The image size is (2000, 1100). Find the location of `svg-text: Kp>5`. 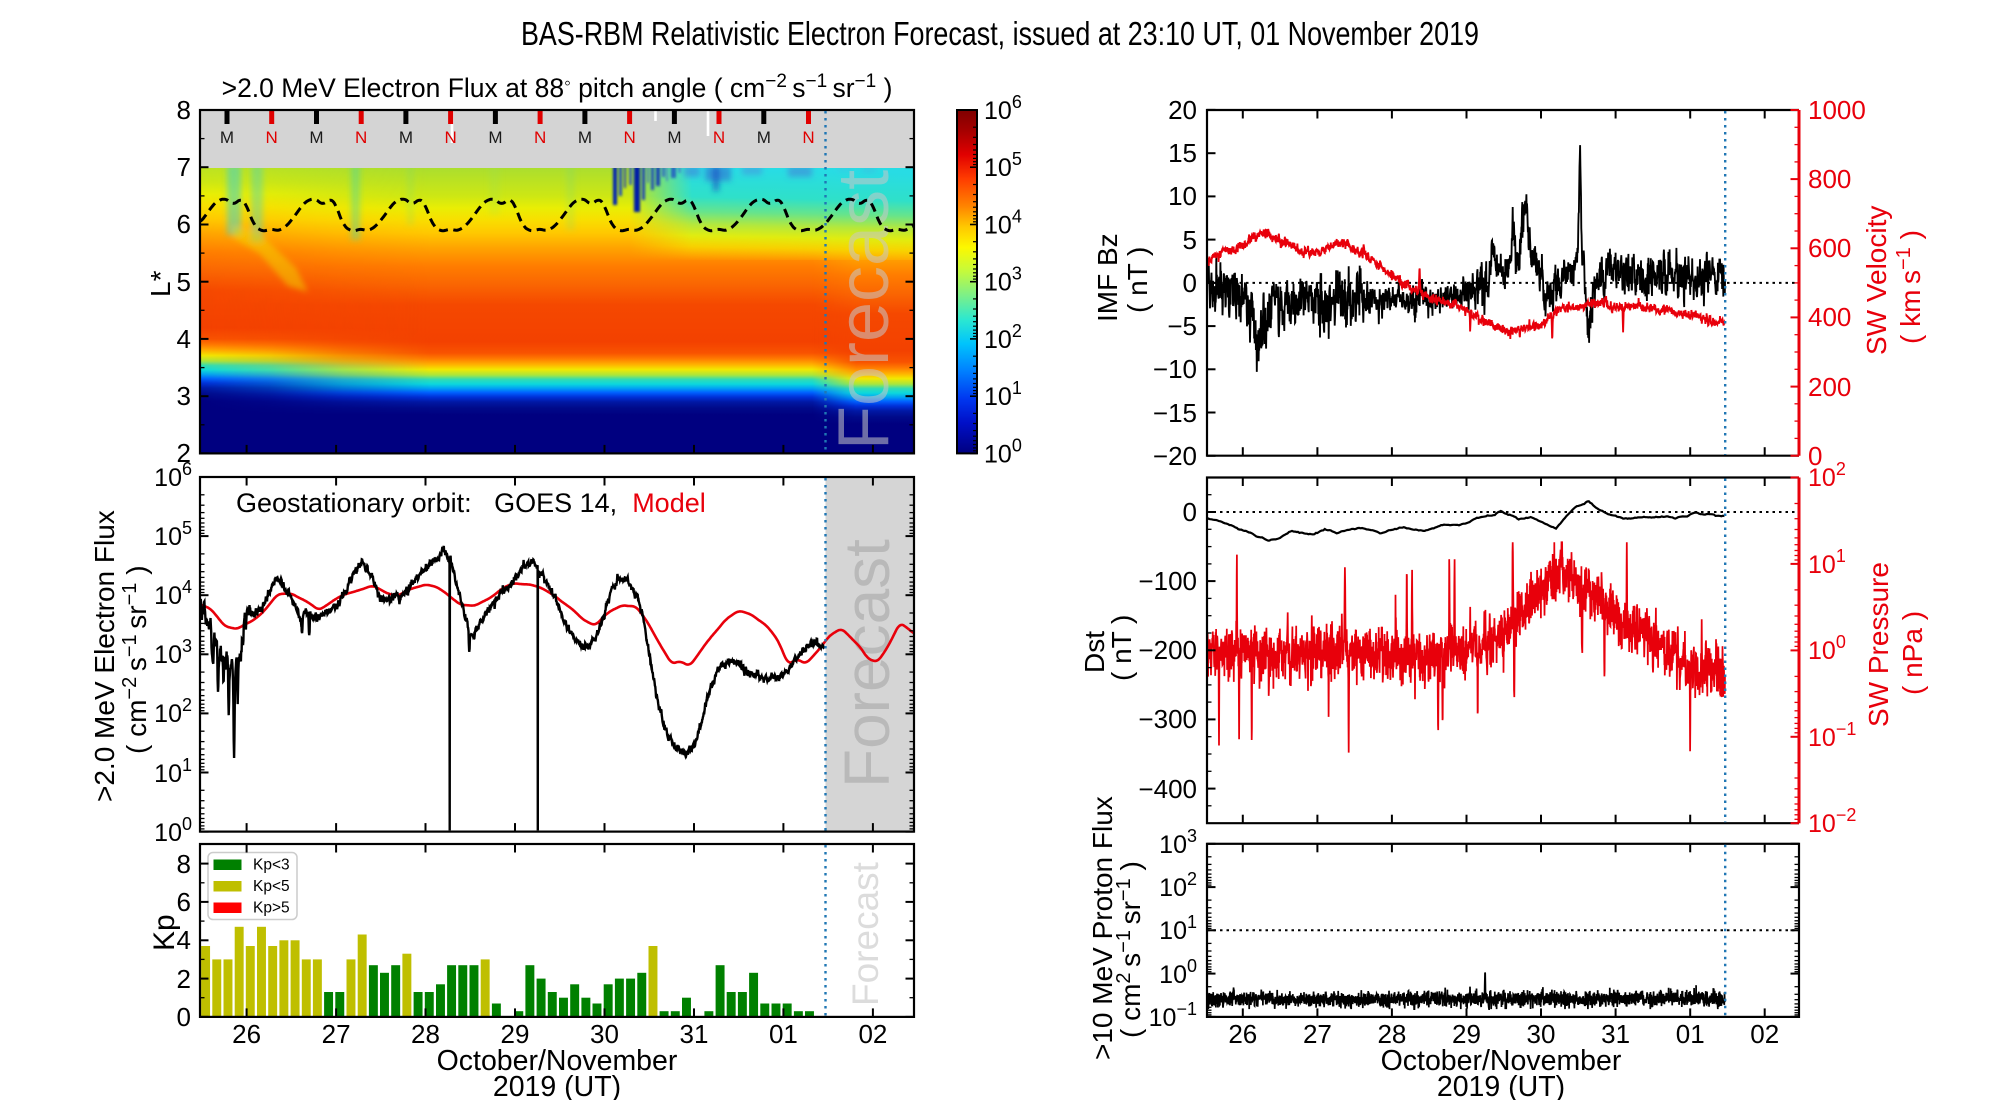

svg-text: Kp>5 is located at coordinates (271, 908).